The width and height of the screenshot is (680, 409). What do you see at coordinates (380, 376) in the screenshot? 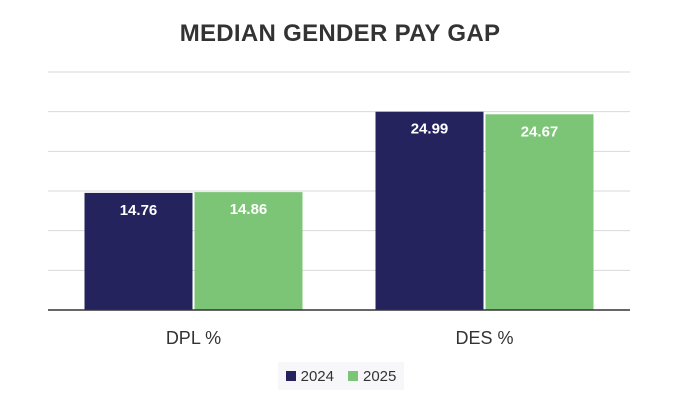
I see `legend-label: 2025` at bounding box center [380, 376].